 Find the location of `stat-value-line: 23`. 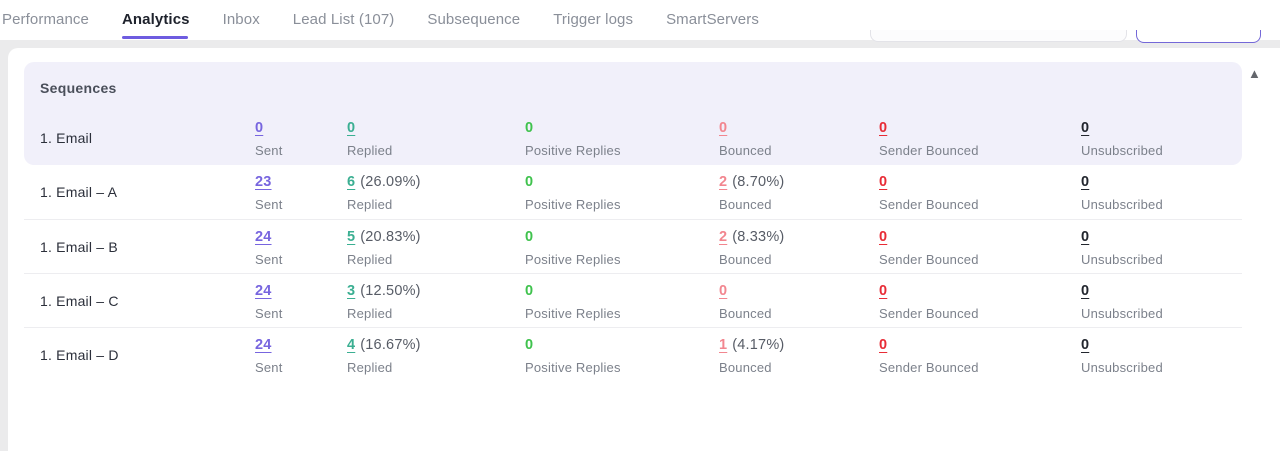

stat-value-line: 23 is located at coordinates (269, 182).